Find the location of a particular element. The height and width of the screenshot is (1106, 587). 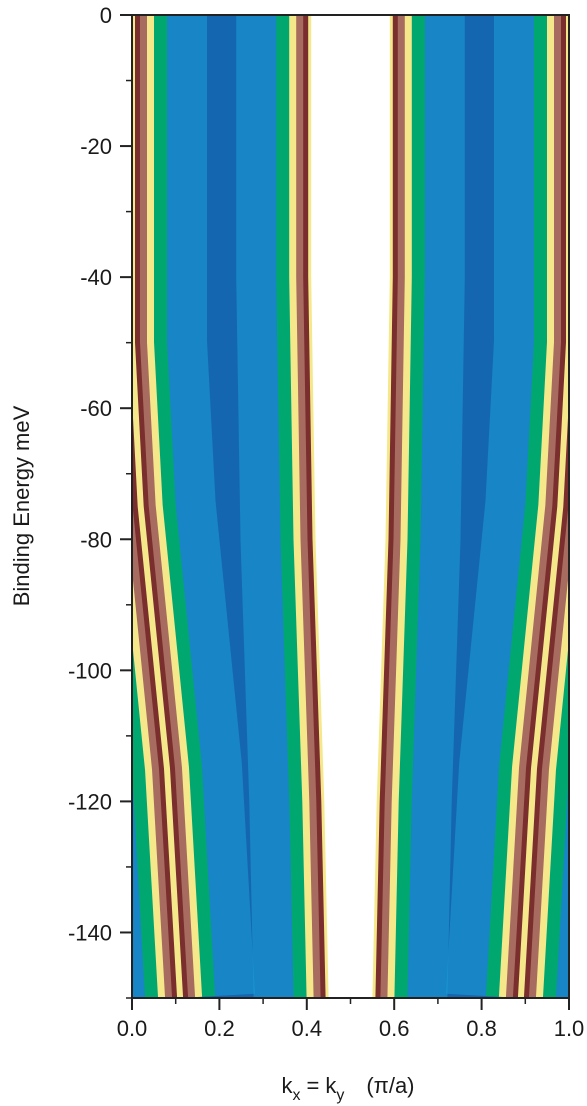

x-tick-label: 0.6 is located at coordinates (394, 1028).